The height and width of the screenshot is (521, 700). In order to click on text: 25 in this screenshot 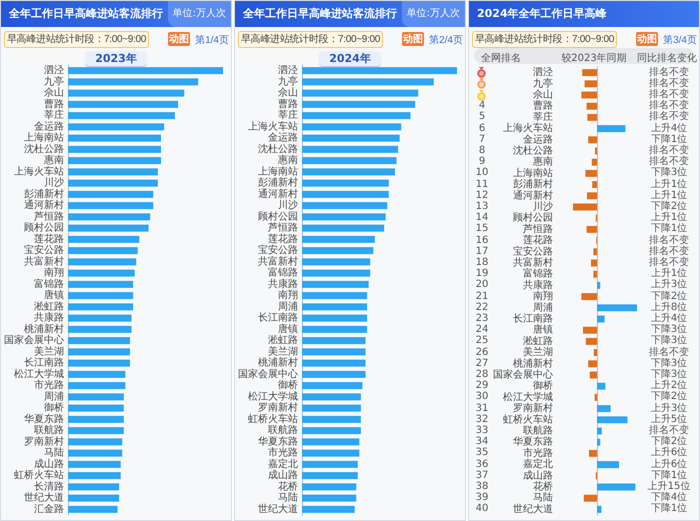, I will do `click(482, 341)`.